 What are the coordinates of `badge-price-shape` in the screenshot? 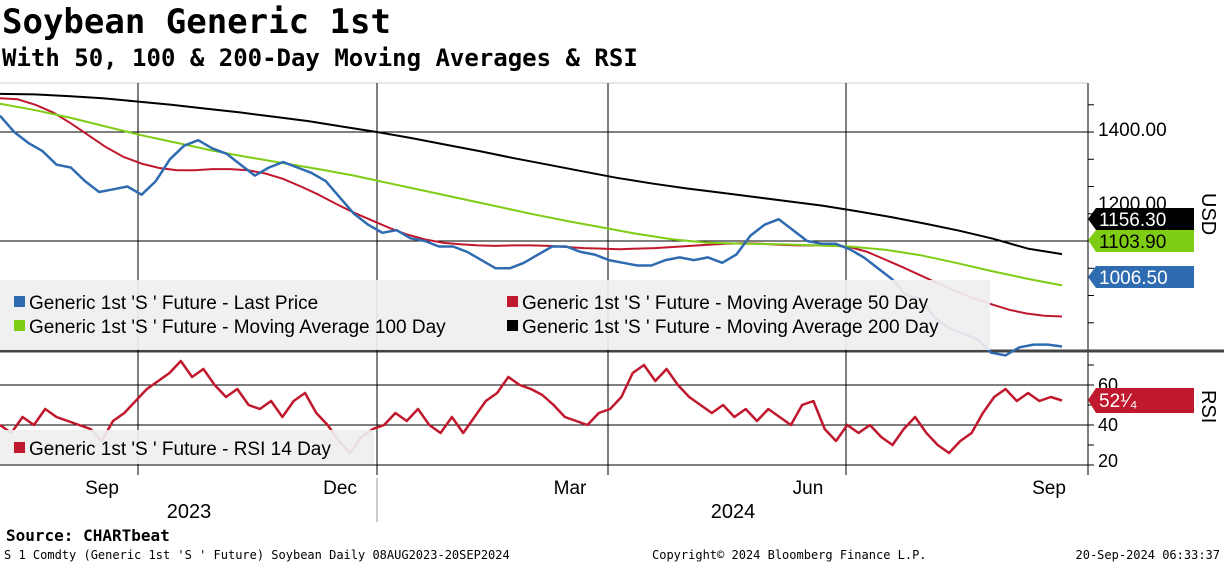 It's located at (1141, 277).